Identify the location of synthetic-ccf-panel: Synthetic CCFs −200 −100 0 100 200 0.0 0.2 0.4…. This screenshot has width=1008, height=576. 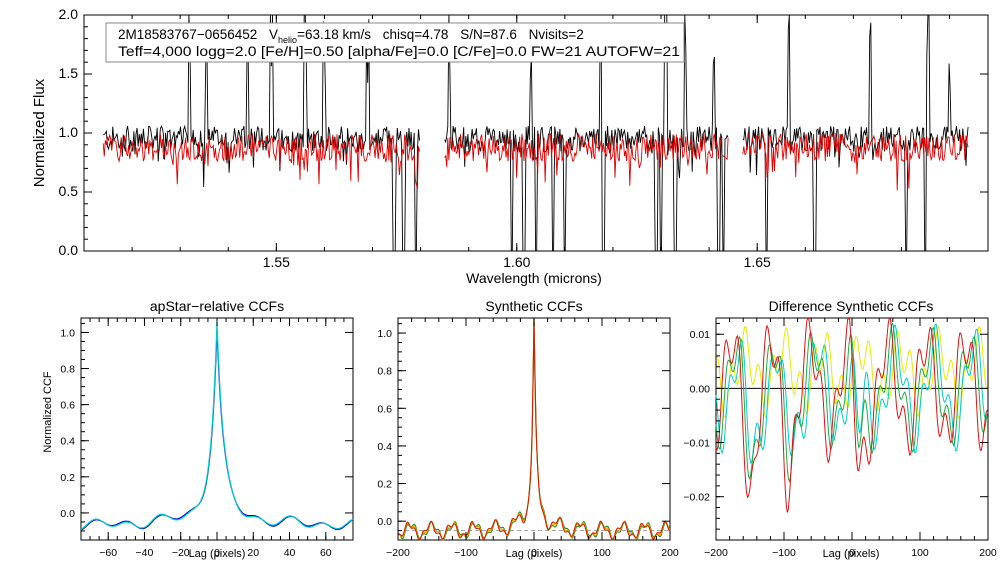
(528, 429).